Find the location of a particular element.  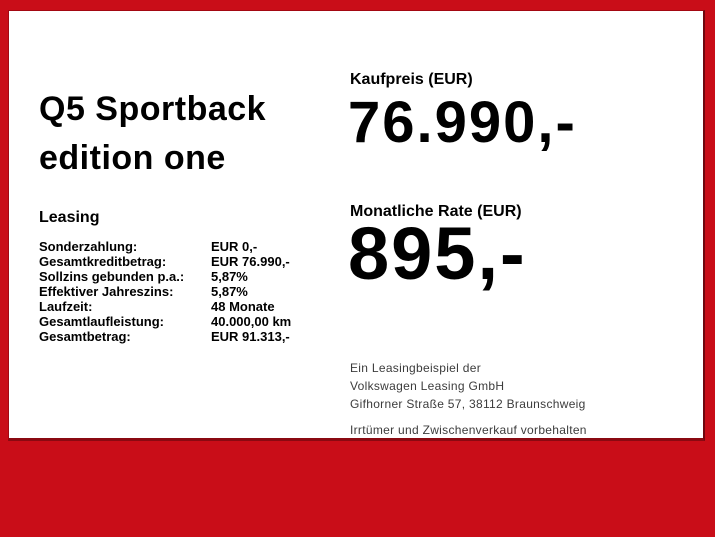

vehicle-title-line1: Q5 Sportback is located at coordinates (153, 109).